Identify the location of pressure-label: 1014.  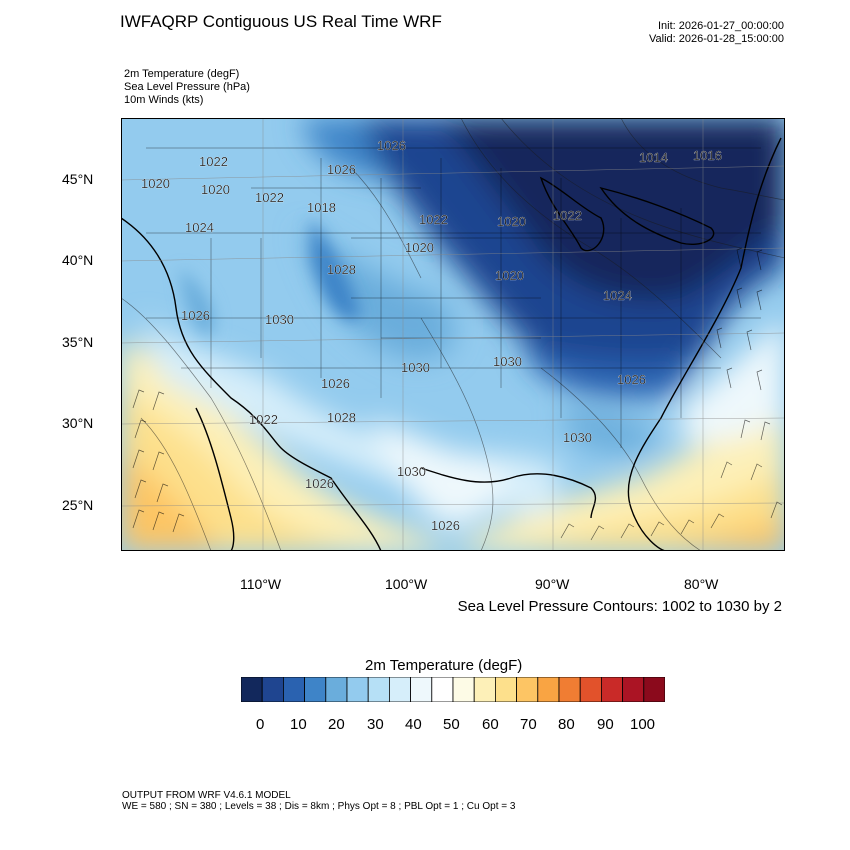
(653, 157).